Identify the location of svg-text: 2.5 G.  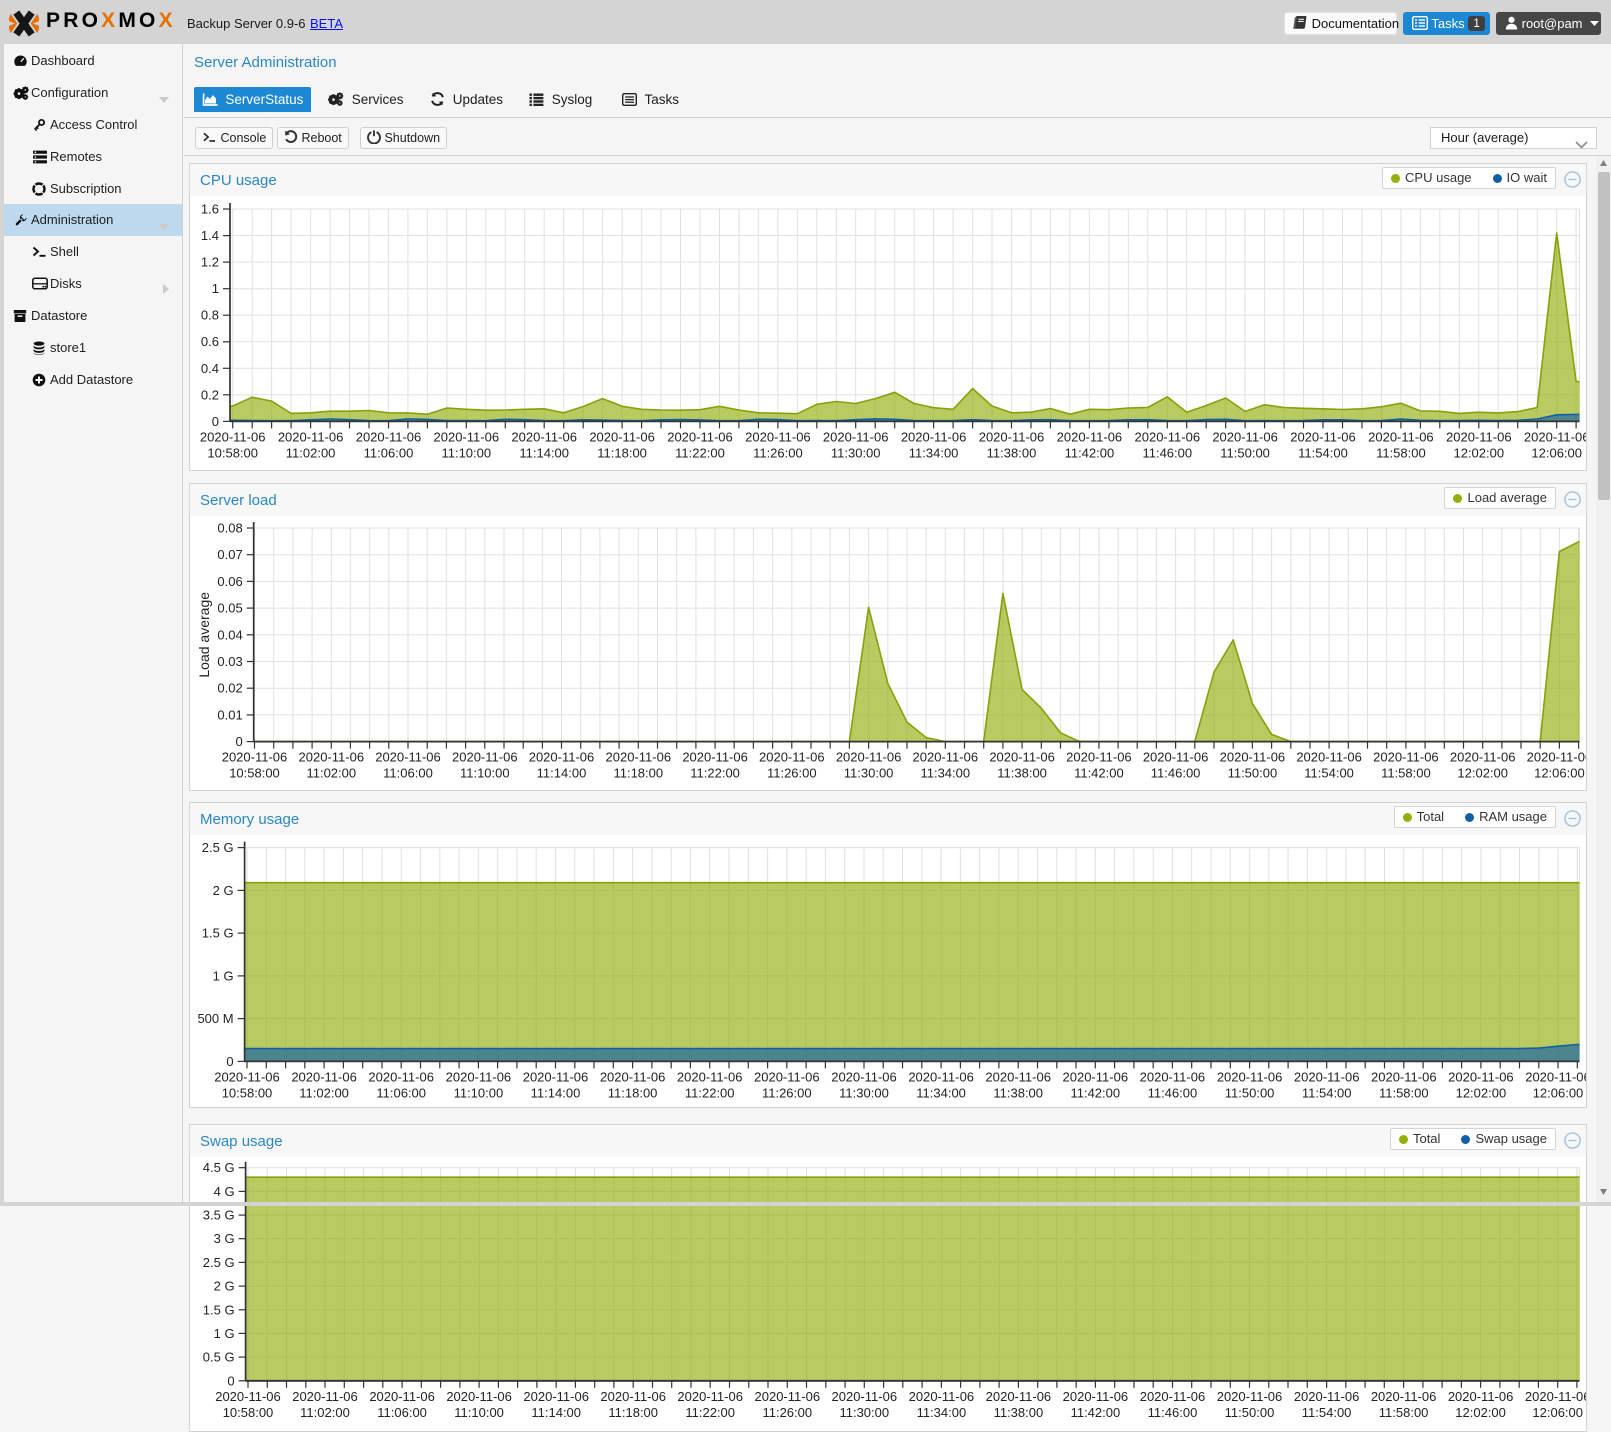
(218, 847).